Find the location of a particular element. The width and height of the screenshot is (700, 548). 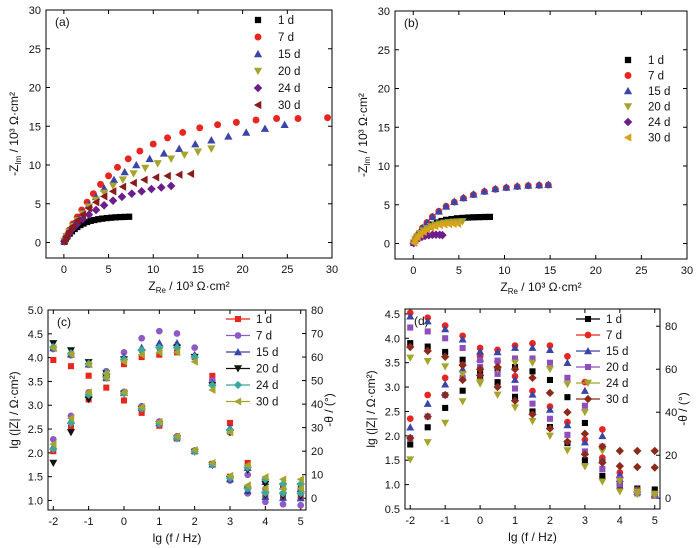

legend-entry: 20 d is located at coordinates (602, 368).